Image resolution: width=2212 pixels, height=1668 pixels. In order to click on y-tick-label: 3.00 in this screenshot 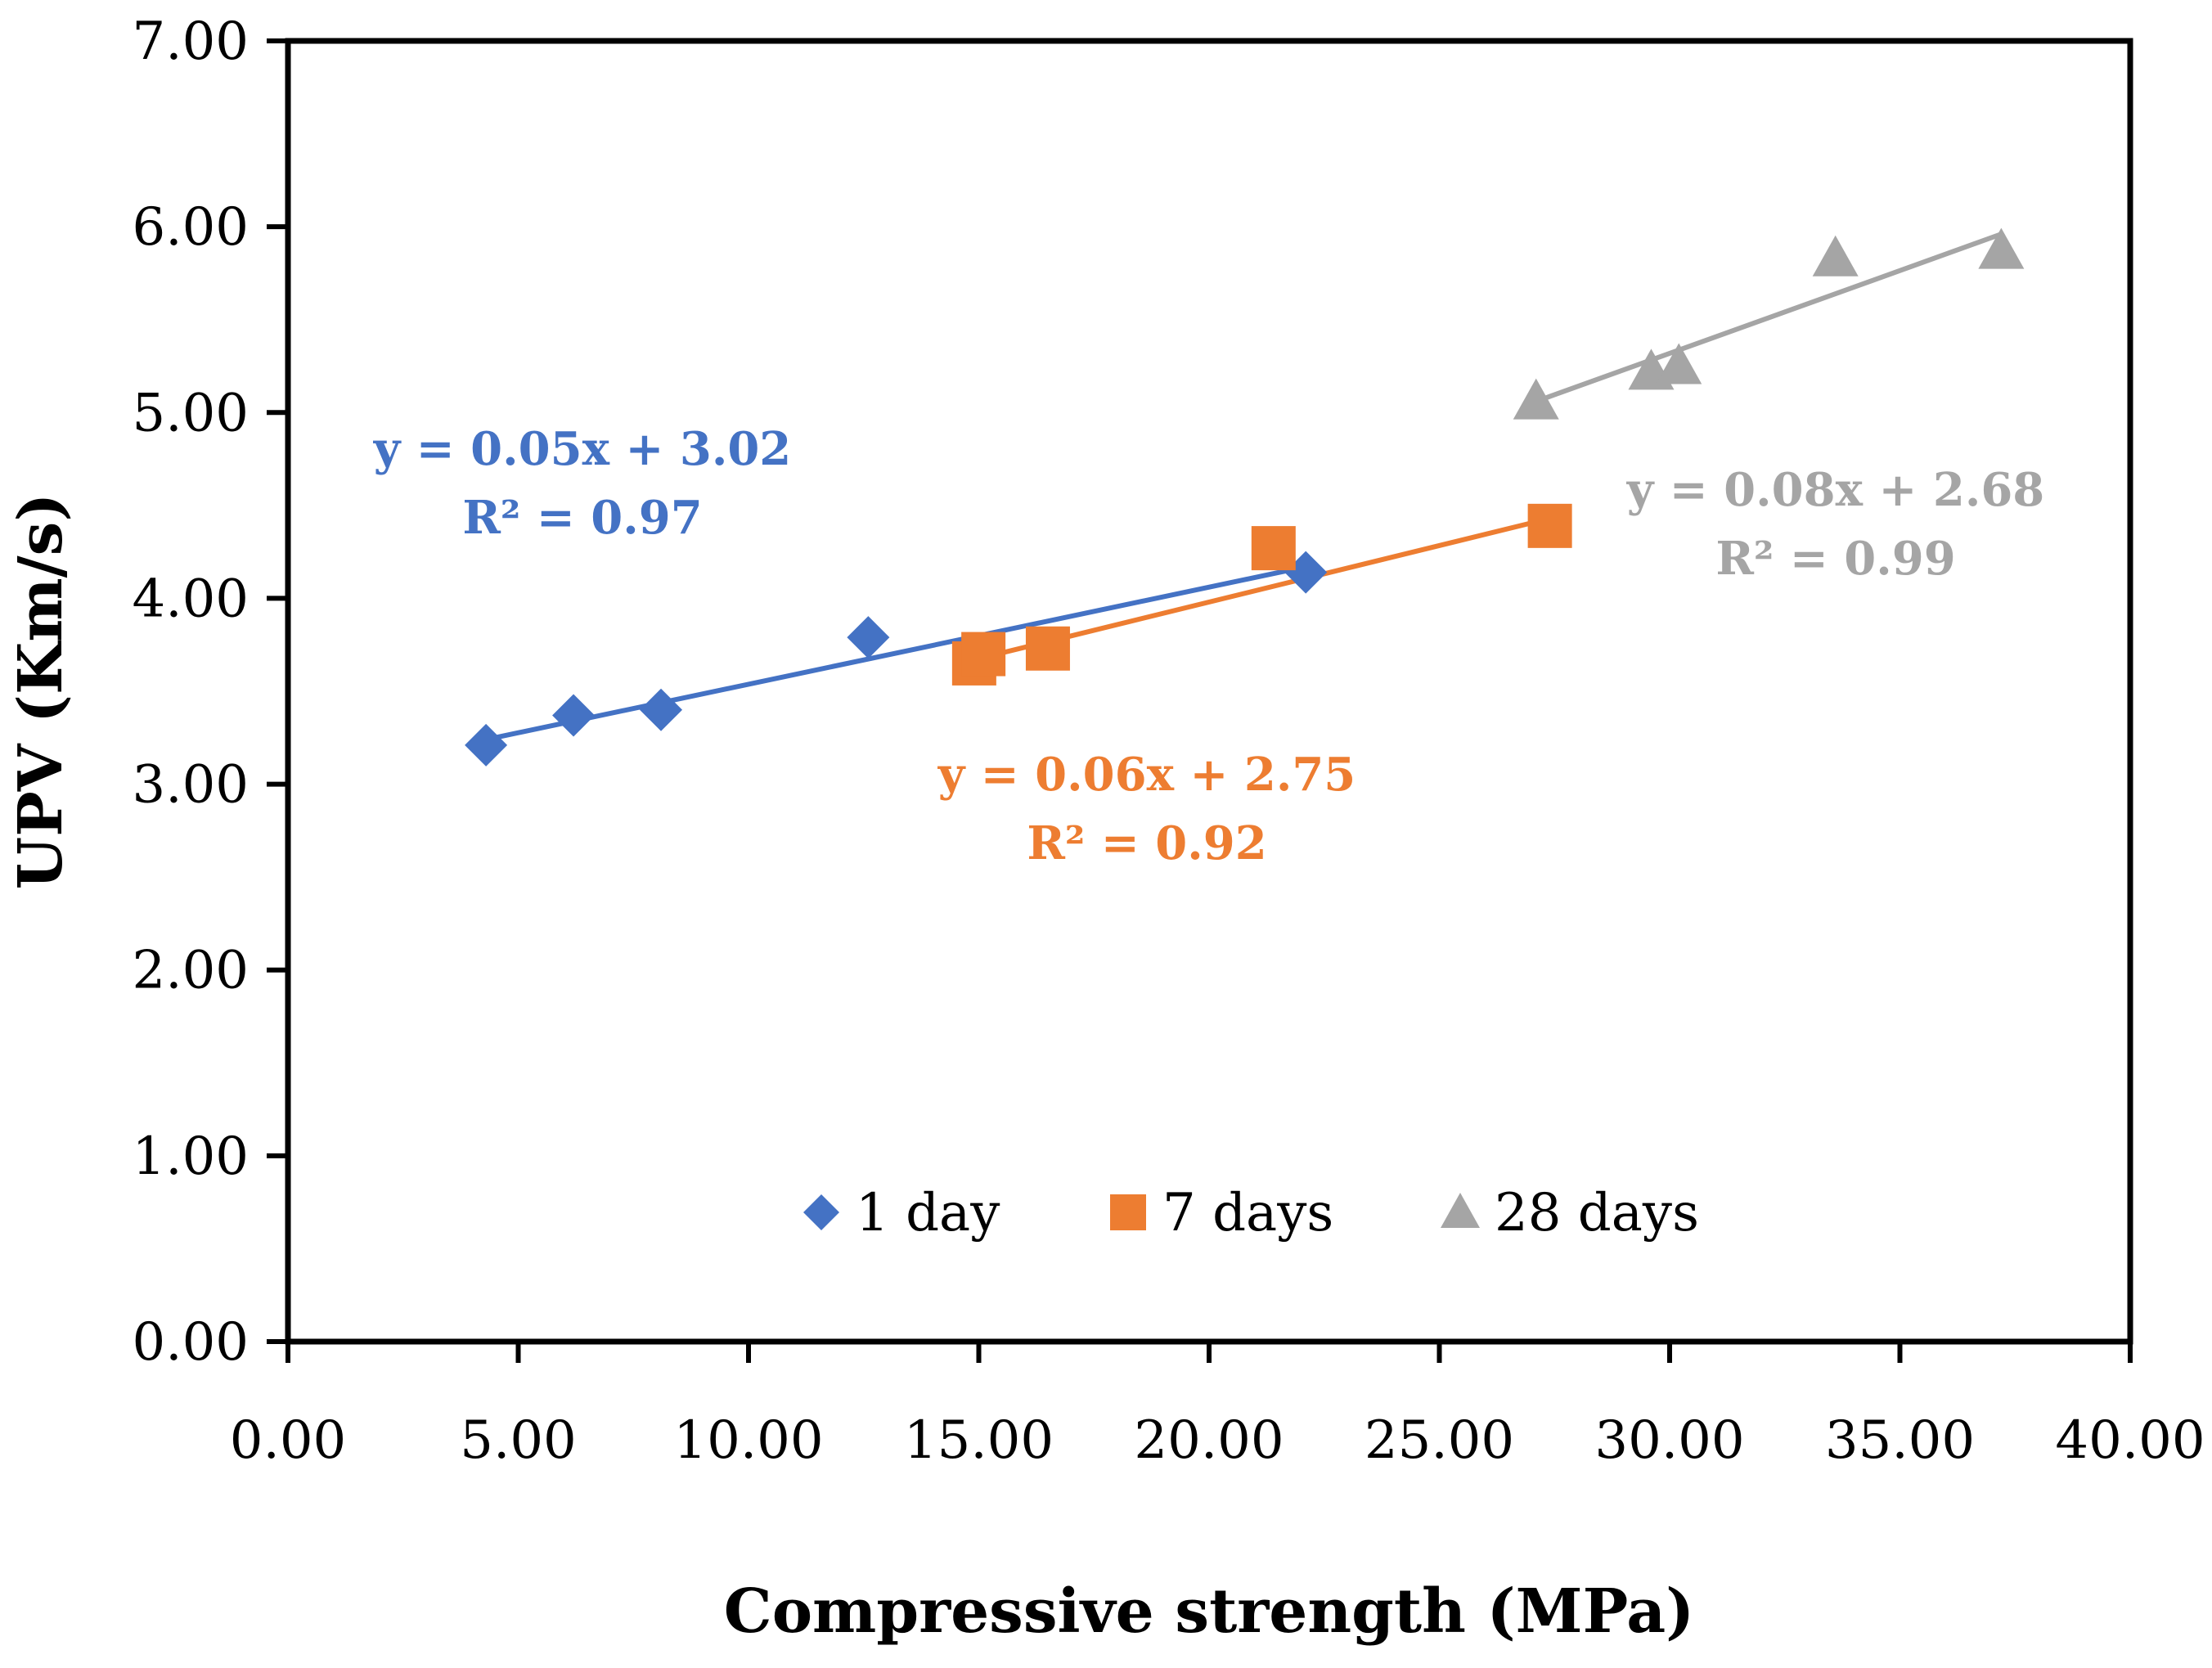, I will do `click(191, 785)`.